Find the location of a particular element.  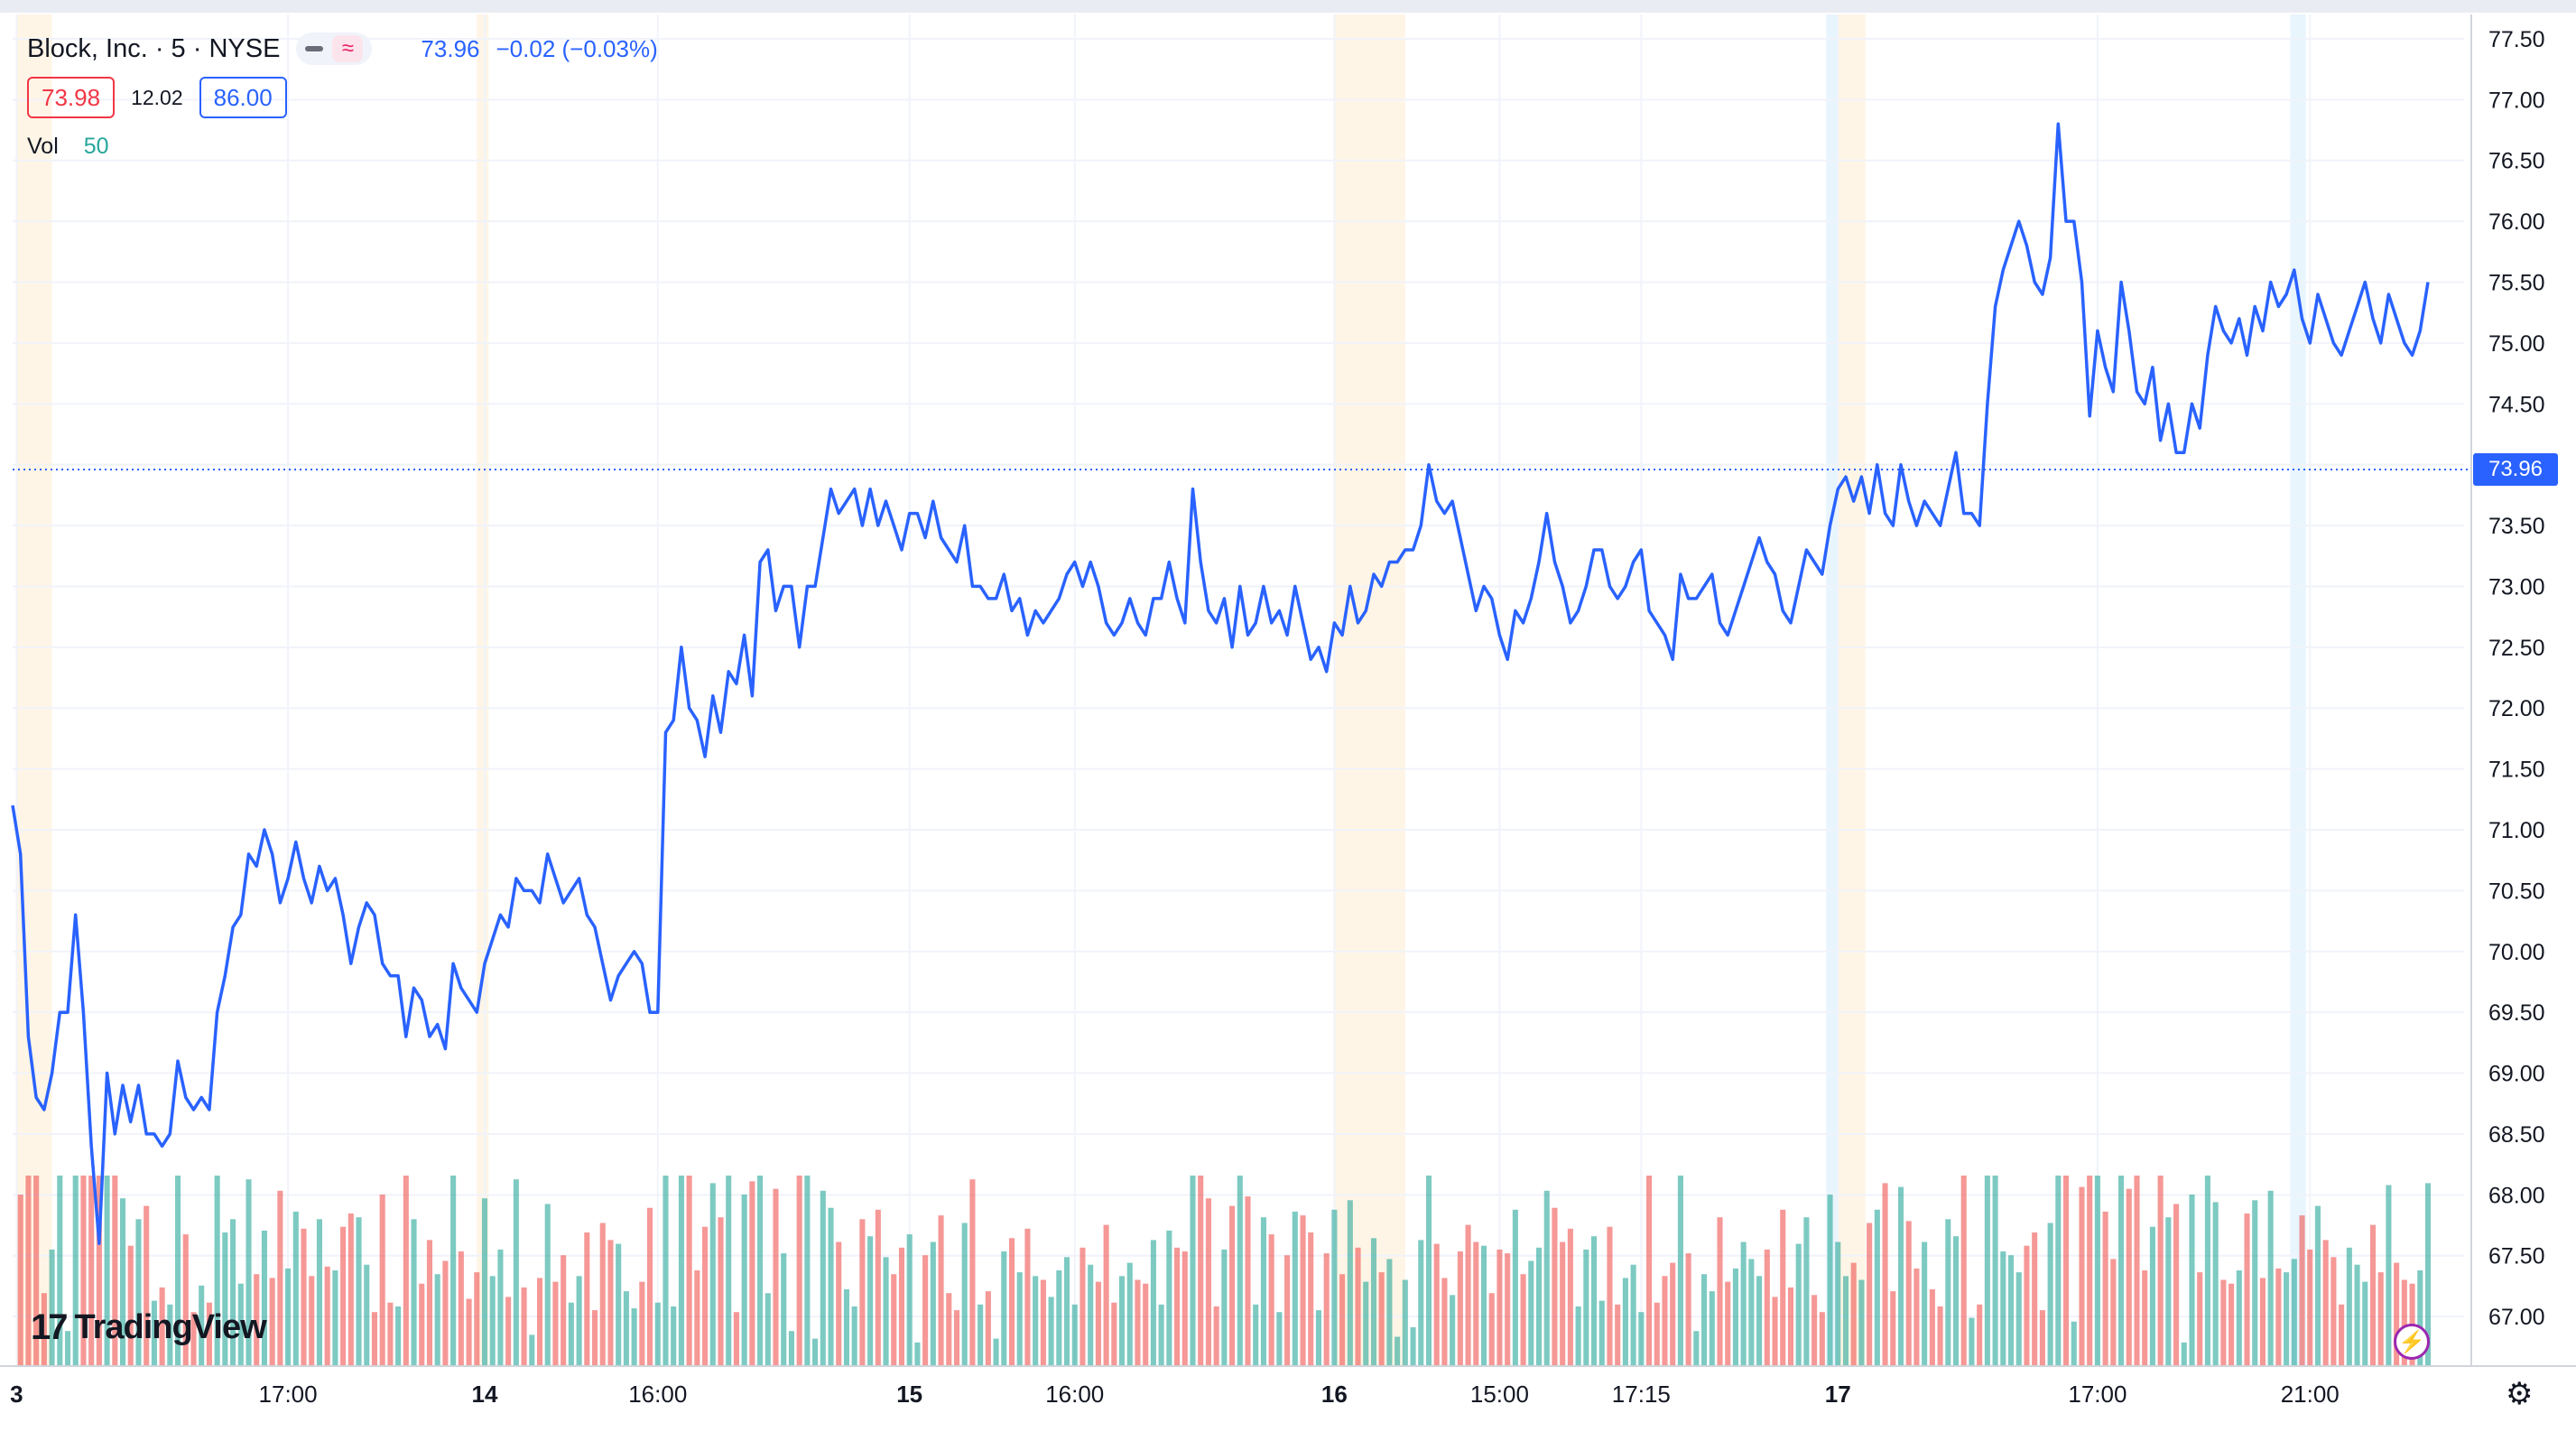

lightning-icon: ⚡ is located at coordinates (2412, 1342).